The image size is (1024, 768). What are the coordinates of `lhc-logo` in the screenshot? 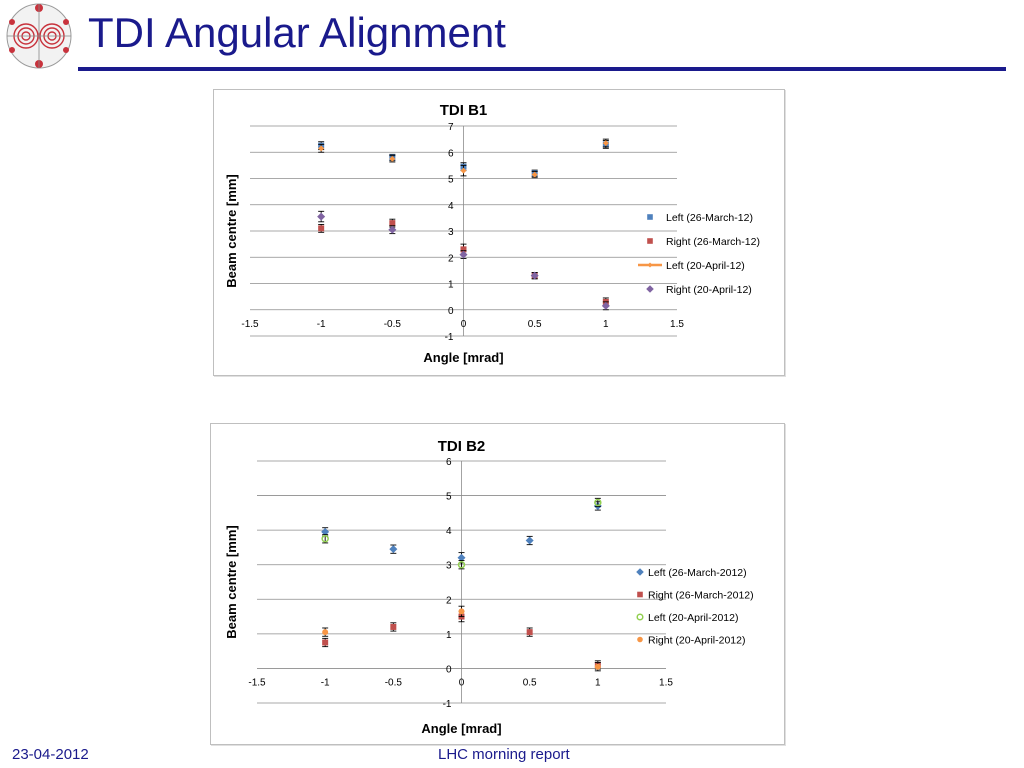 It's located at (39, 36).